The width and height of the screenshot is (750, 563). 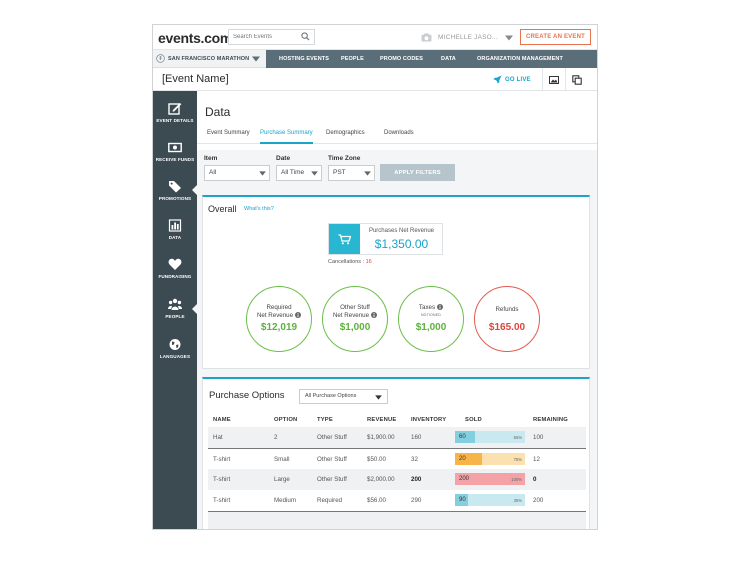 I want to click on cell-name: Hat, so click(x=218, y=437).